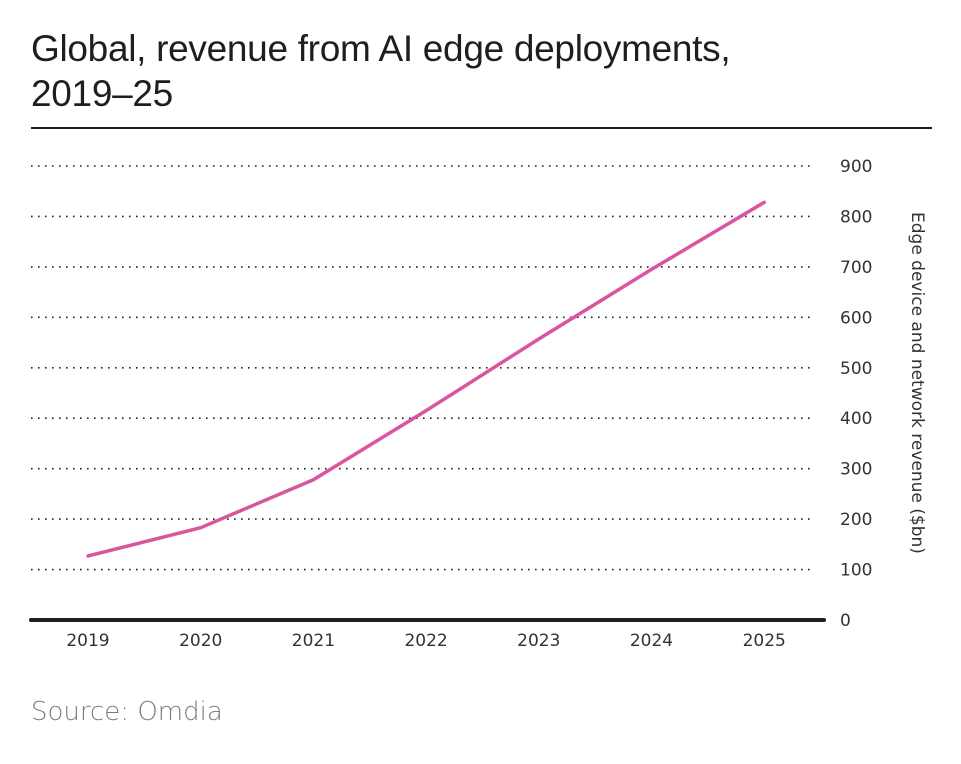 This screenshot has width=961, height=764. Describe the element at coordinates (856, 571) in the screenshot. I see `y-tick-label: 100` at that location.